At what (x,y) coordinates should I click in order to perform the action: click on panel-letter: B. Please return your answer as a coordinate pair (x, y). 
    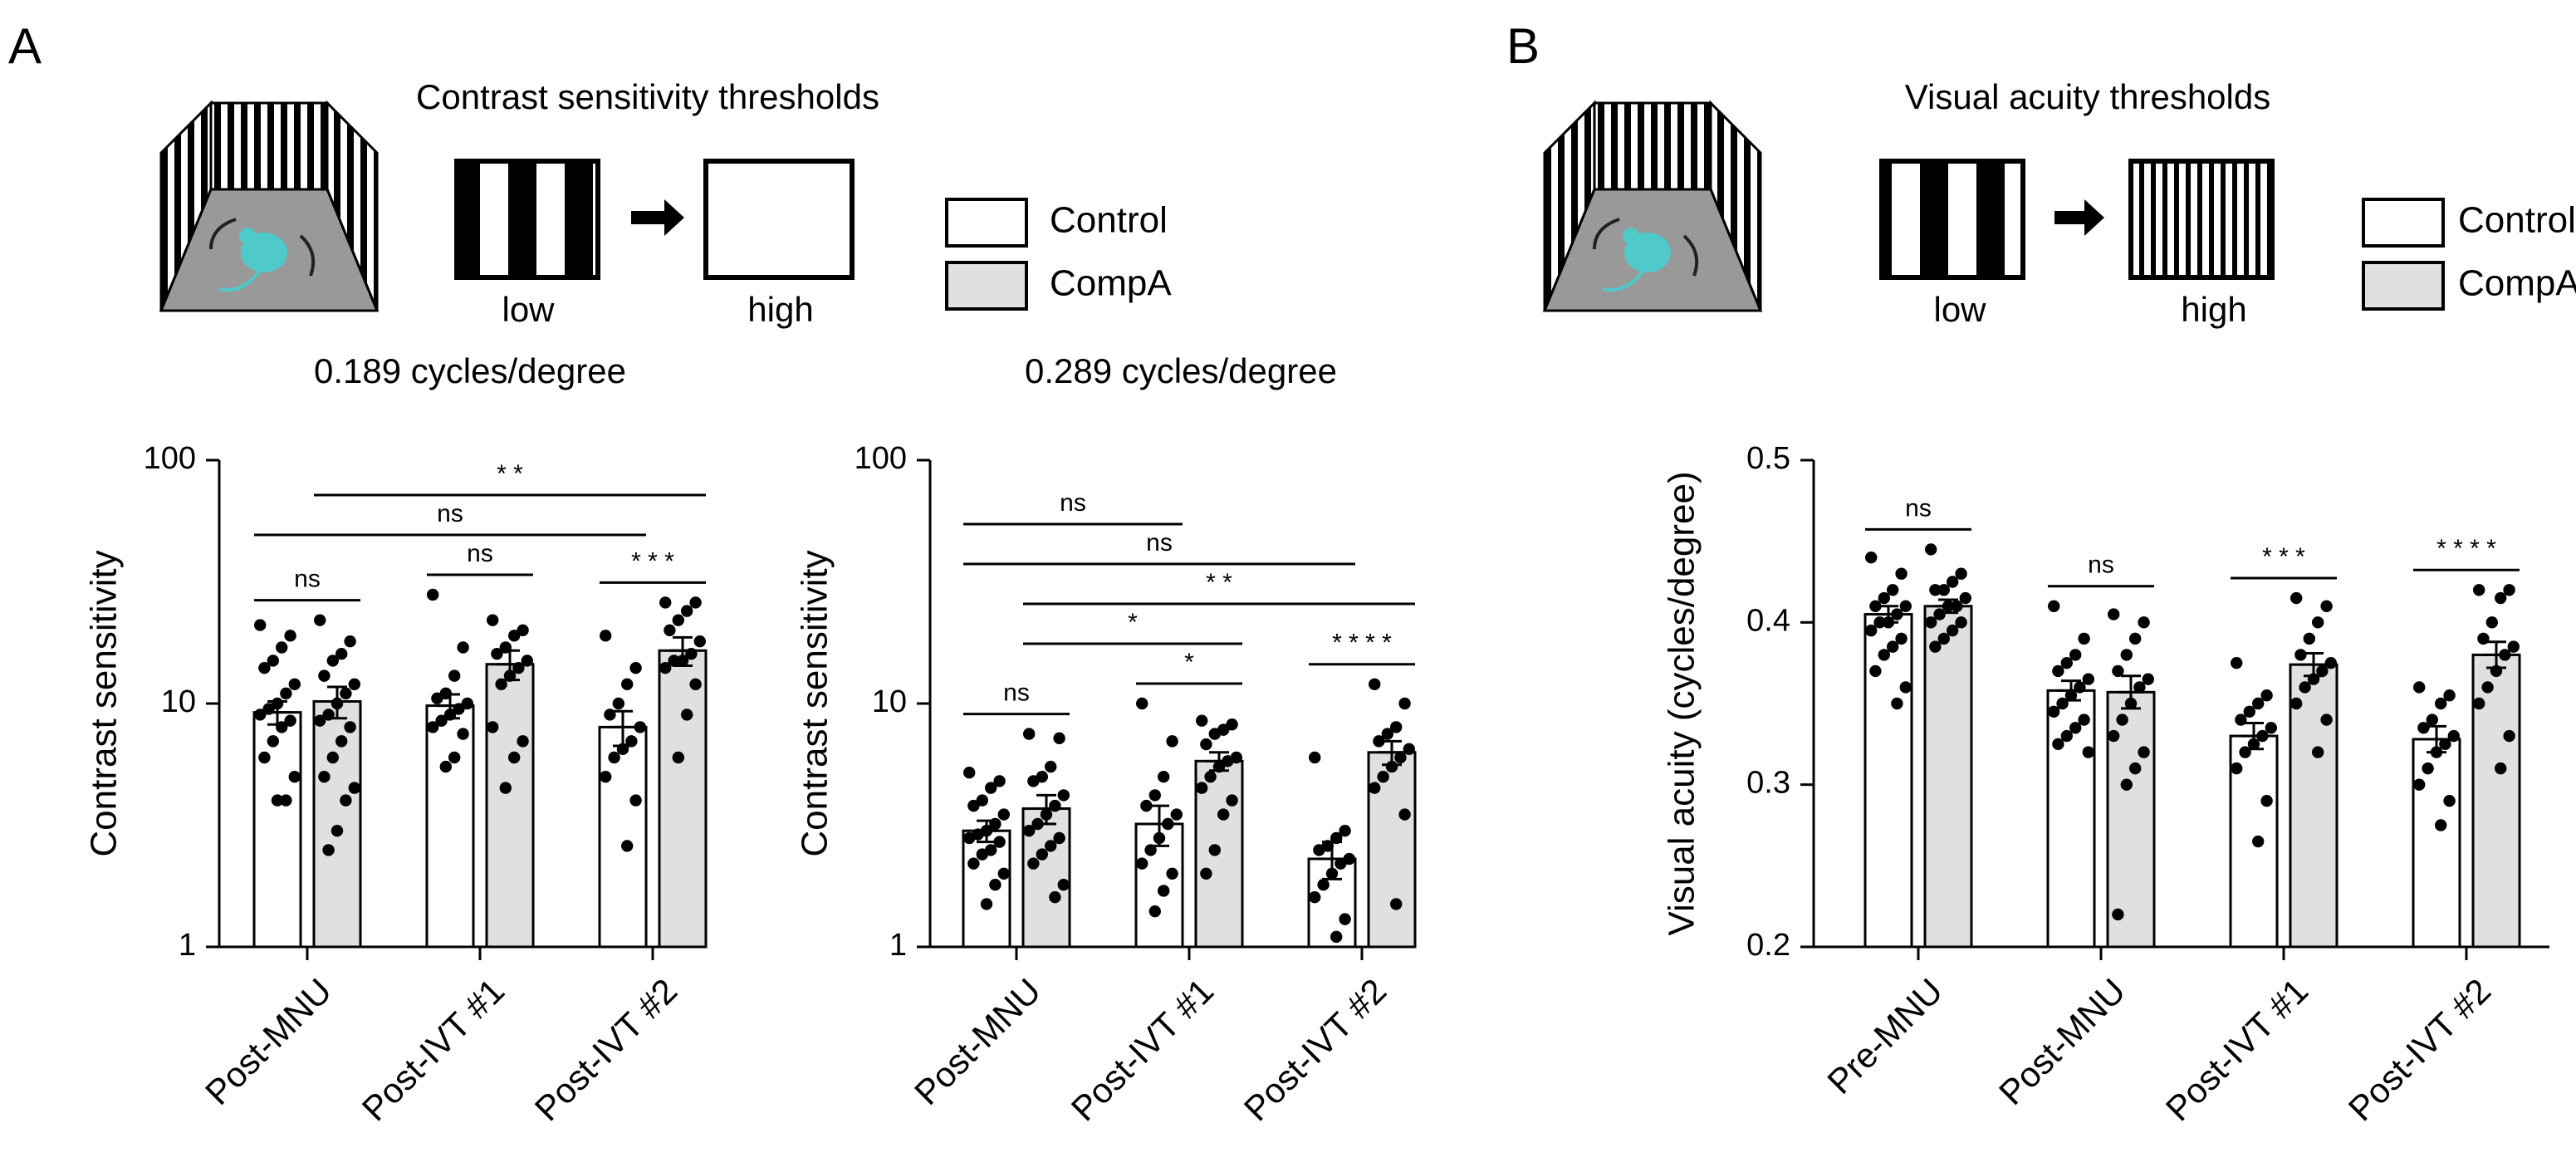
    Looking at the image, I should click on (1523, 46).